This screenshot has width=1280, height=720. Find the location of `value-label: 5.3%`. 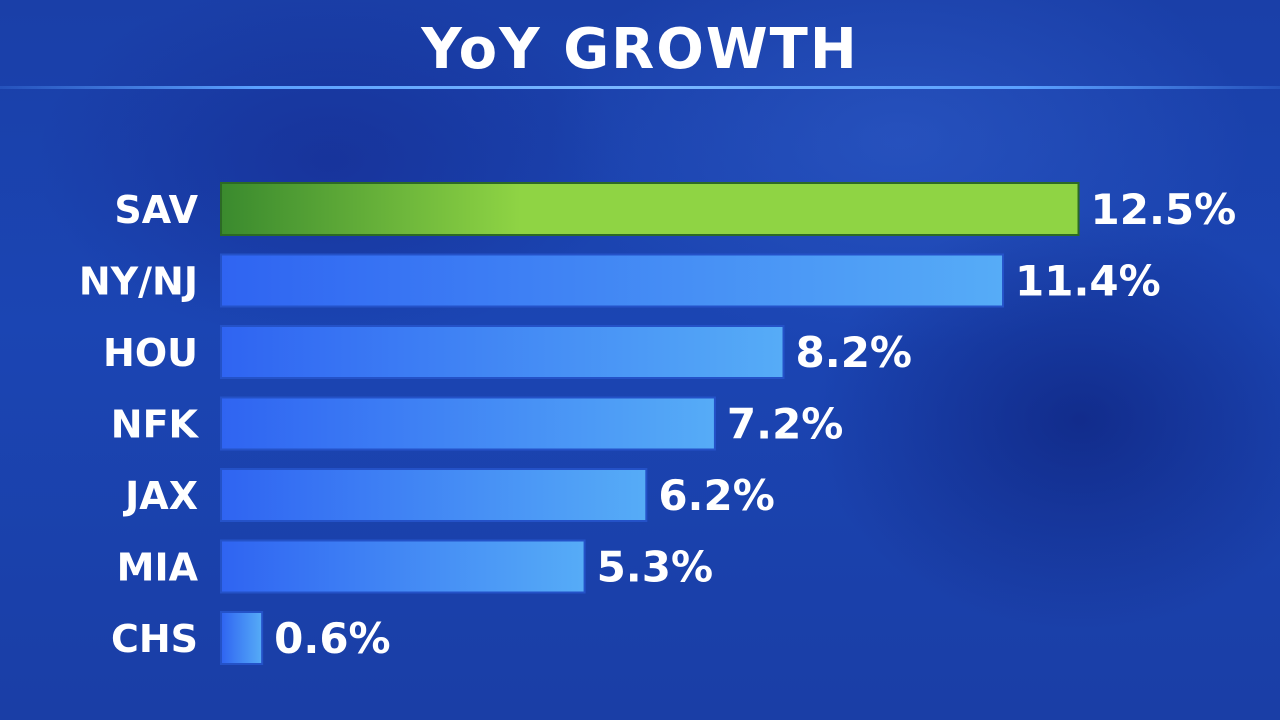

value-label: 5.3% is located at coordinates (655, 567).